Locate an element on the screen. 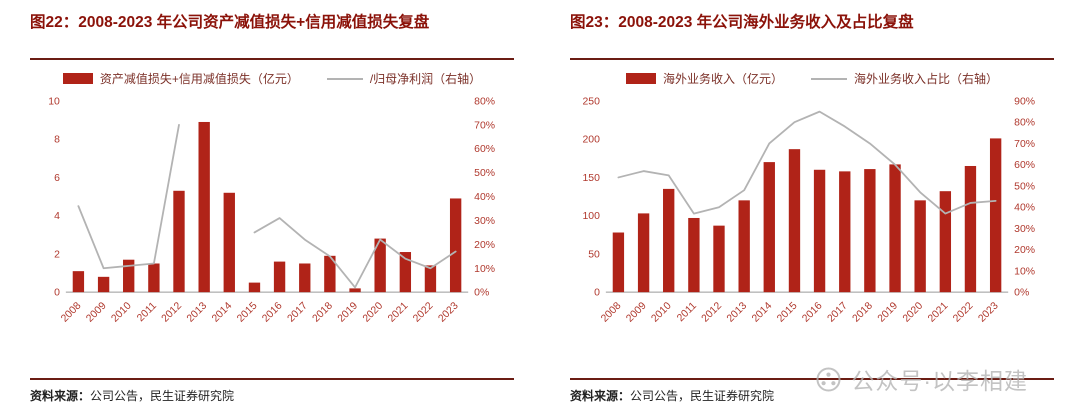 Image resolution: width=1080 pixels, height=418 pixels. legend: 海外业务收入（亿元） 海外业务收入占比（右轴） is located at coordinates (812, 78).